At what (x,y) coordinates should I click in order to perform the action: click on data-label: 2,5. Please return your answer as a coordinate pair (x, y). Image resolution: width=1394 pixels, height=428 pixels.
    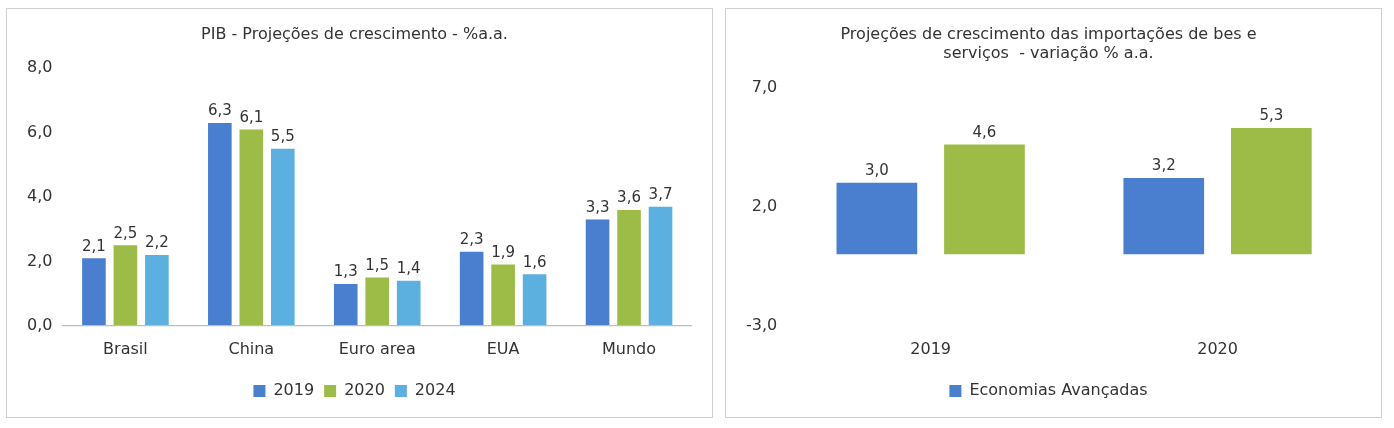
    Looking at the image, I should click on (125, 232).